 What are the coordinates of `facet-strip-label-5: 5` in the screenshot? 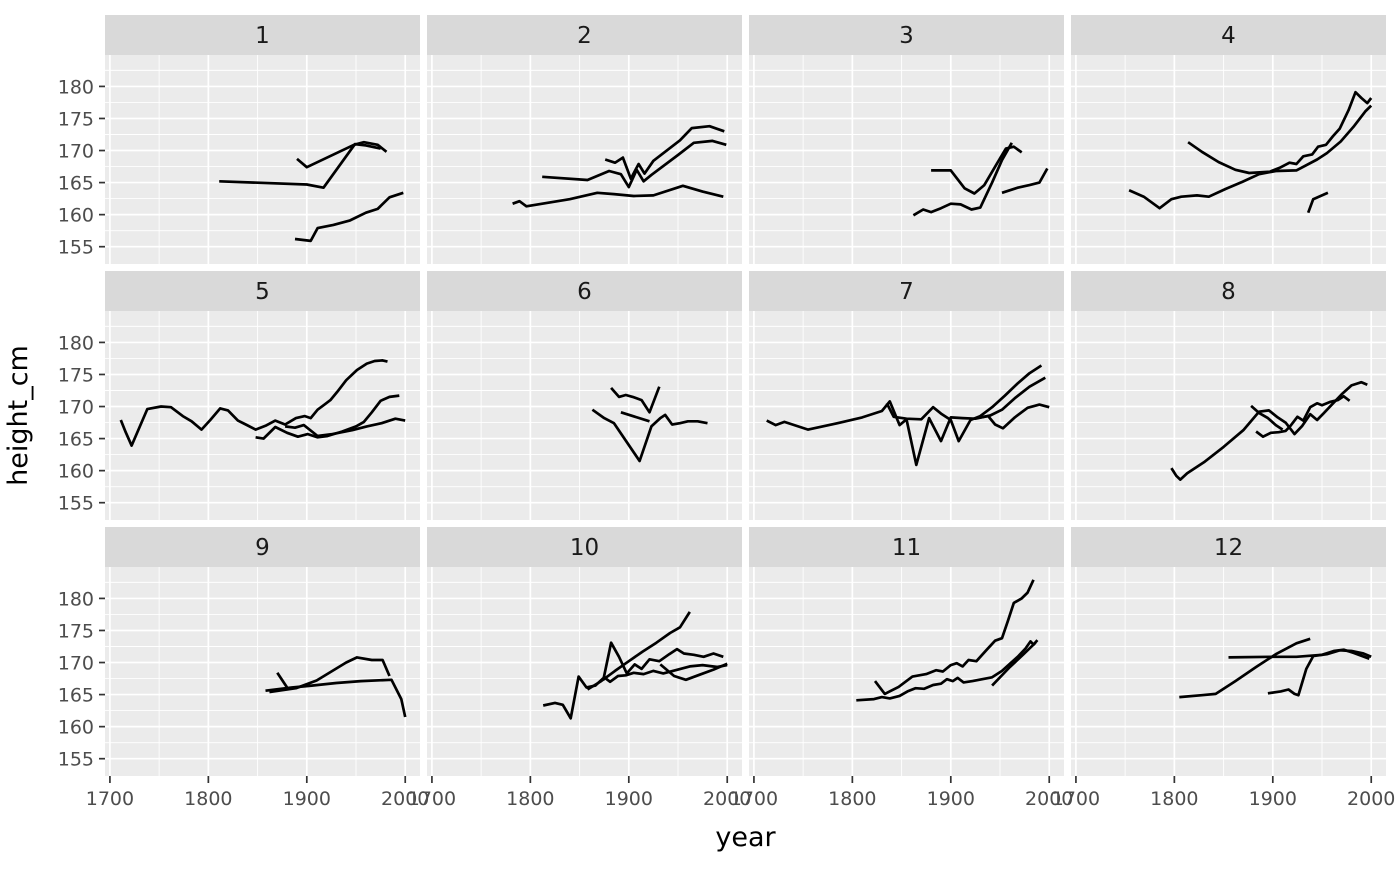 It's located at (262, 292).